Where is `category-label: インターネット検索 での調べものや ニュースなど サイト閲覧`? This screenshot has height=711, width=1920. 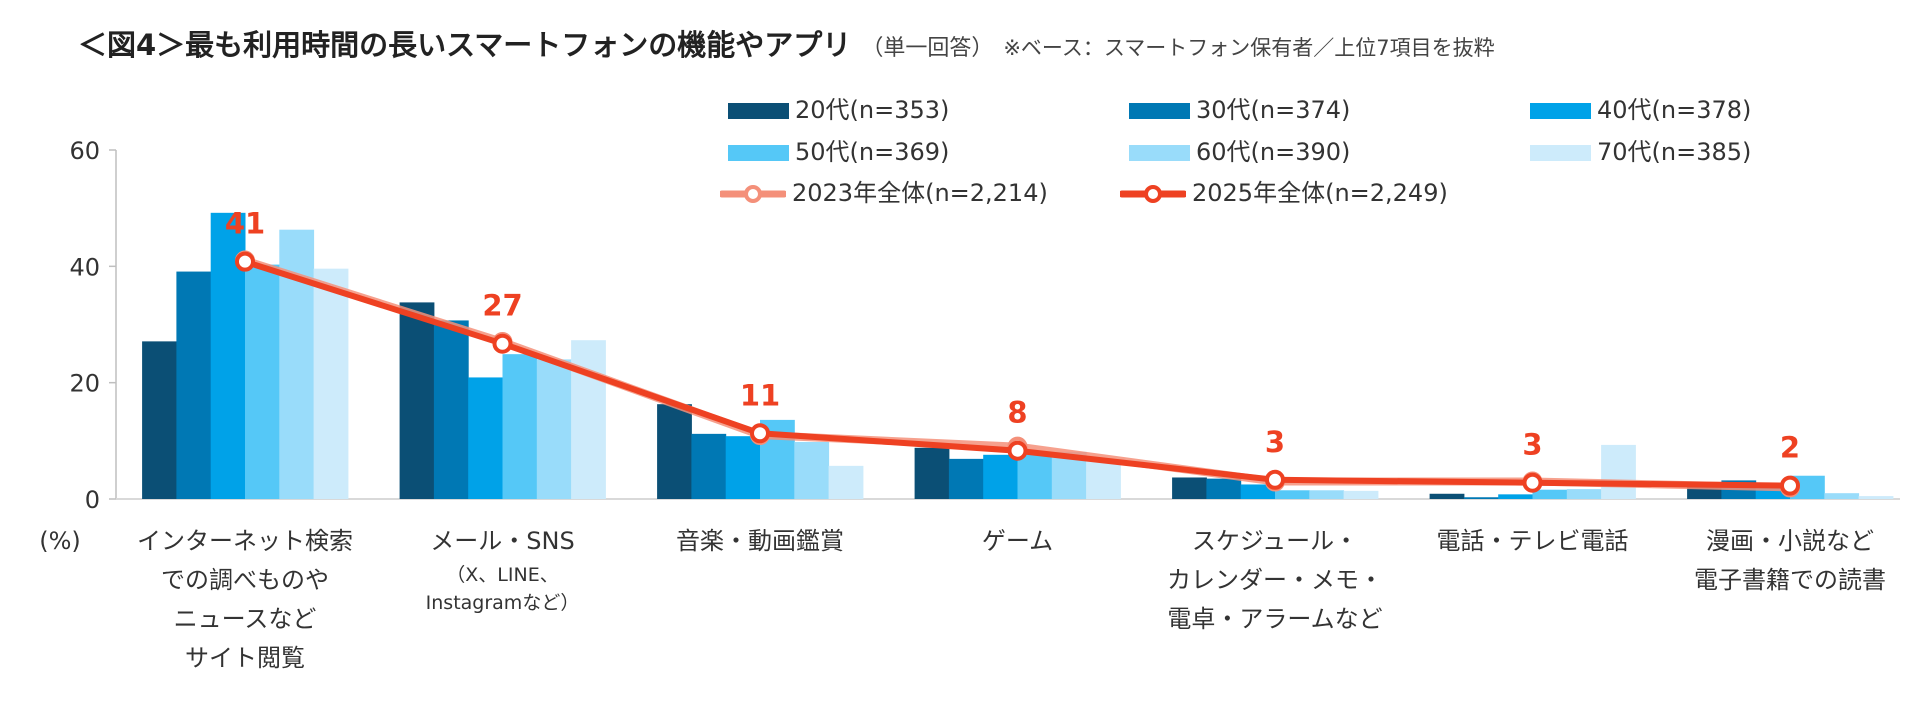
category-label: インターネット検索 での調べものや ニュースなど サイト閲覧 is located at coordinates (245, 599).